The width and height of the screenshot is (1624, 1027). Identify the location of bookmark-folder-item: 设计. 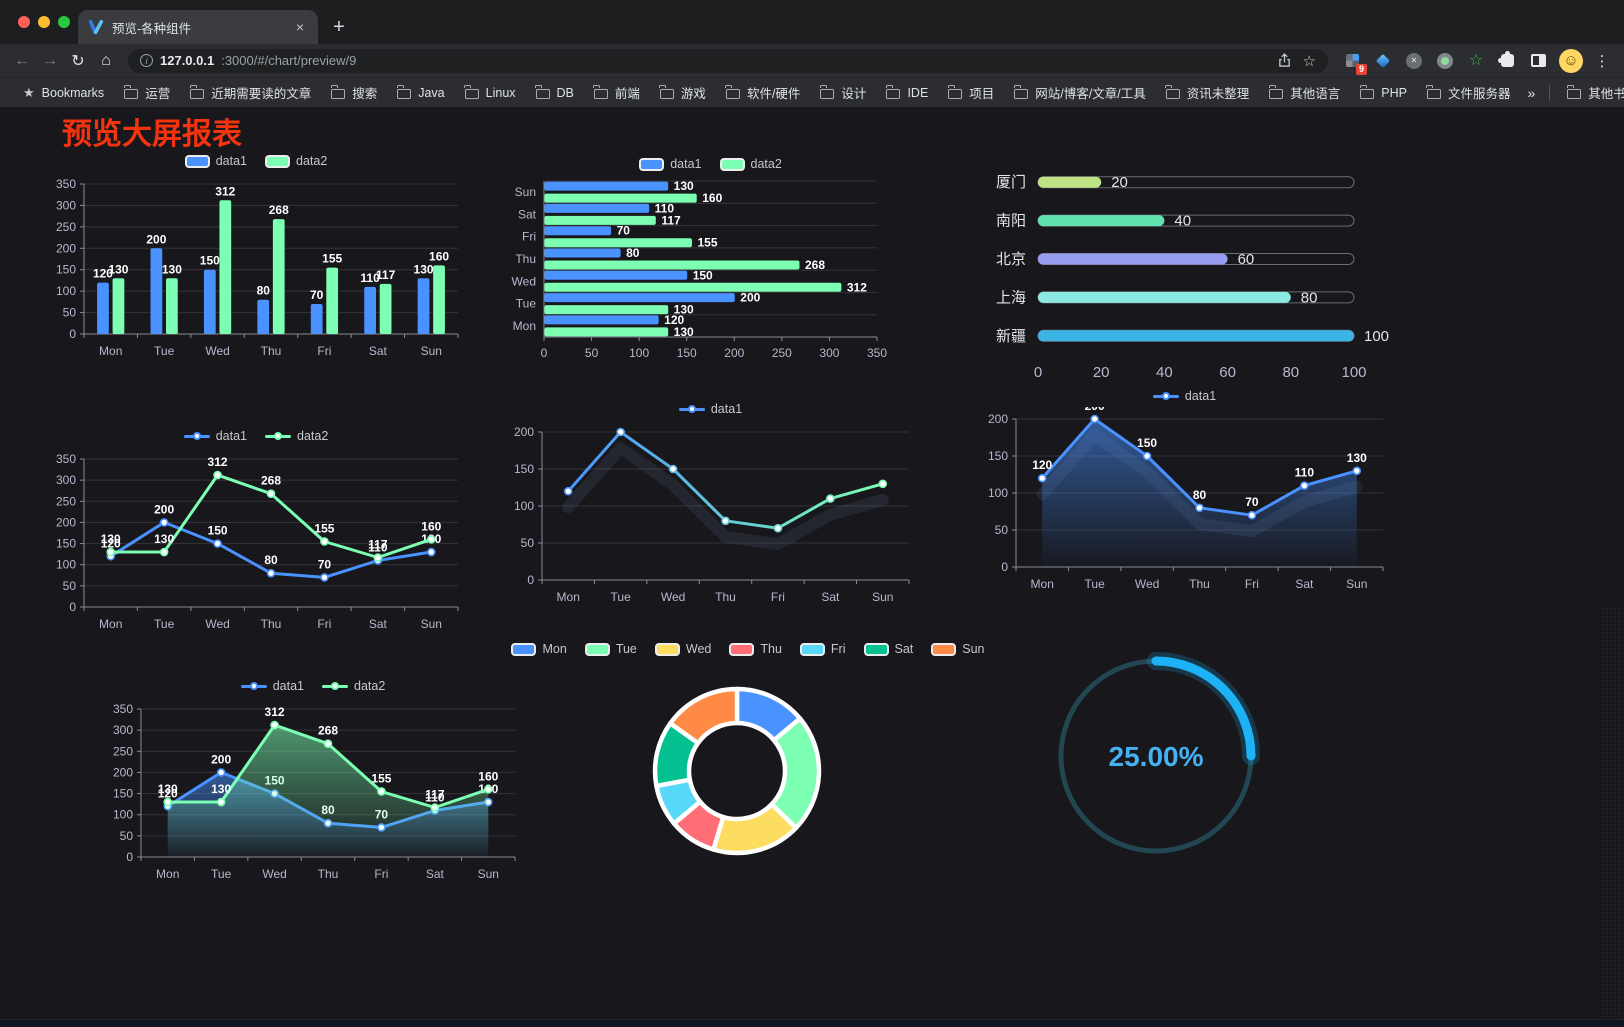
(843, 92).